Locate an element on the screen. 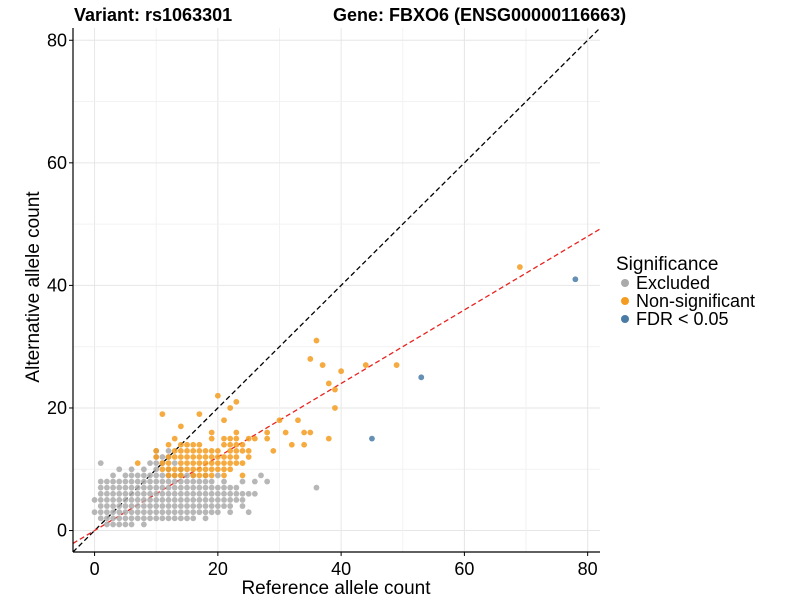 This screenshot has height=600, width=800. legend-label: FDR < 0.05 is located at coordinates (682, 319).